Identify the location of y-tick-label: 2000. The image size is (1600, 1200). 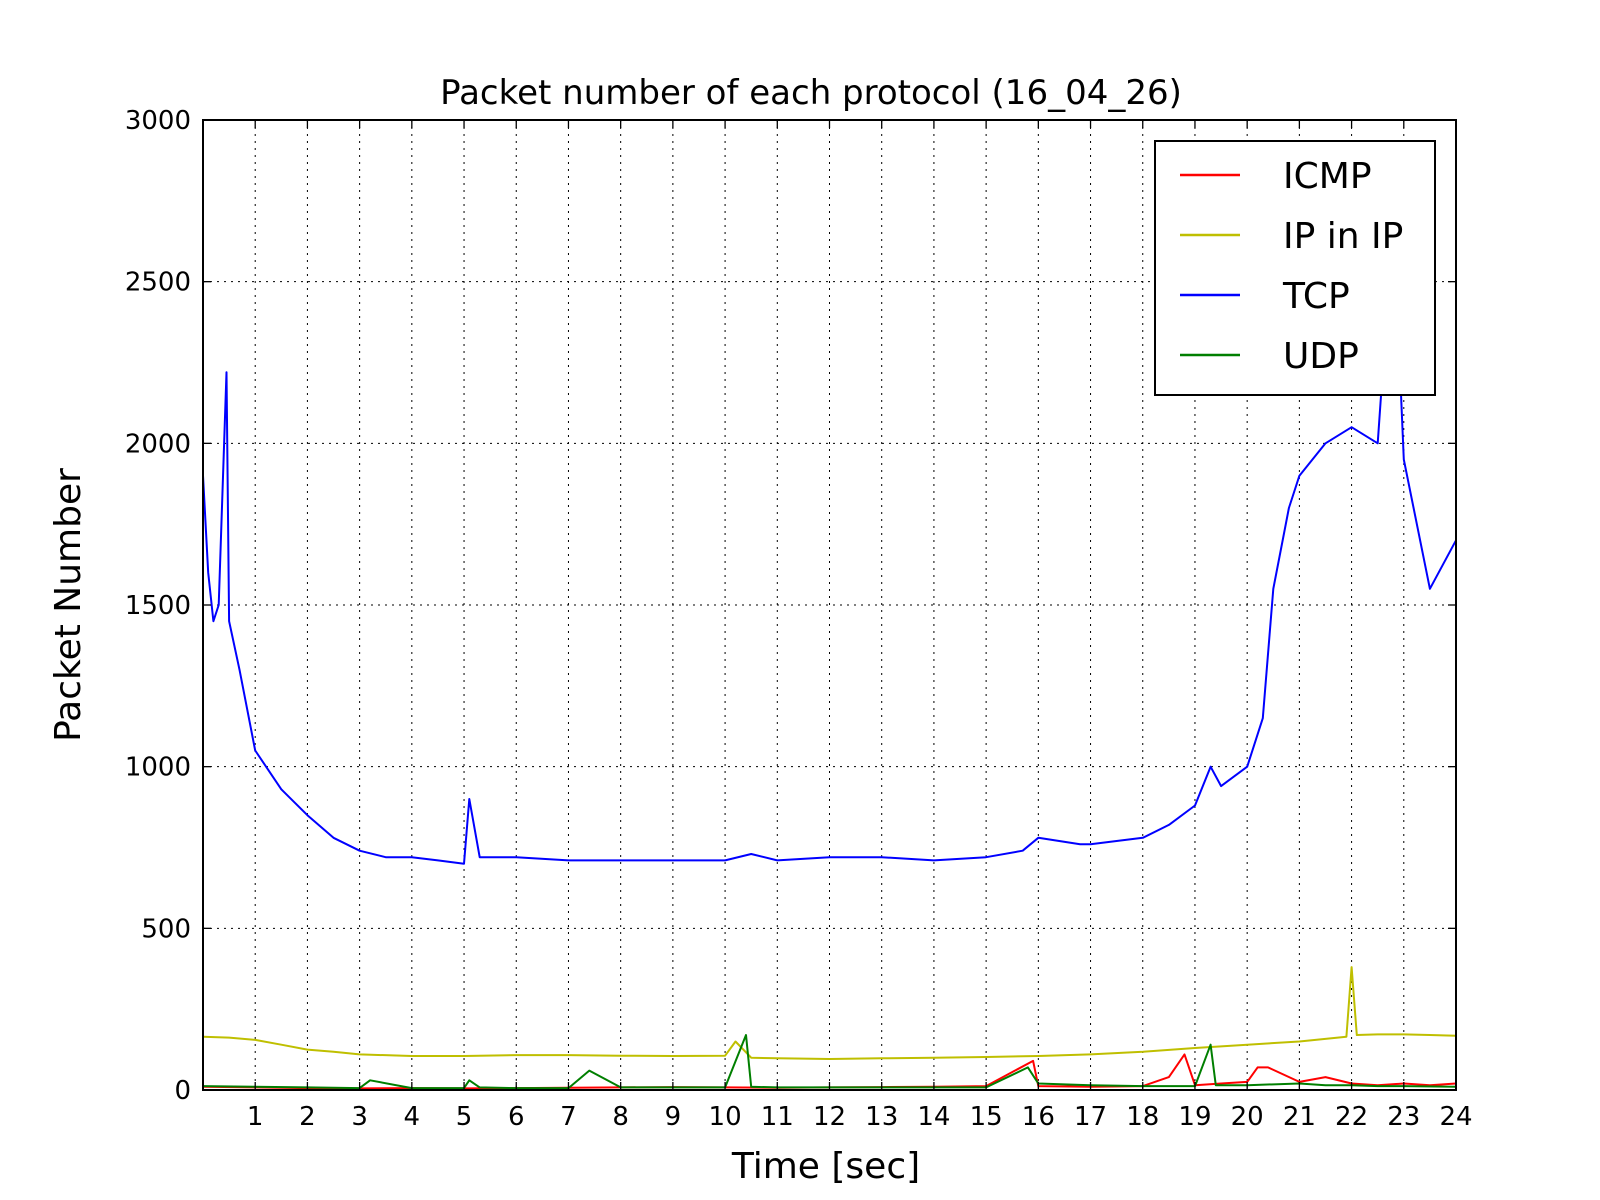
(158, 444).